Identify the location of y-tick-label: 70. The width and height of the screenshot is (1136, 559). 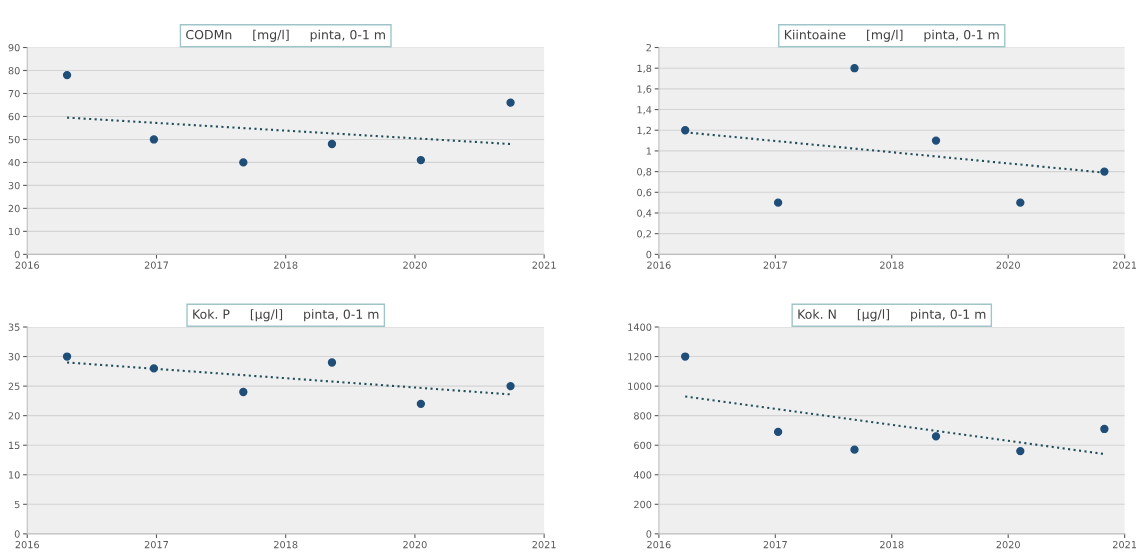
(14, 93).